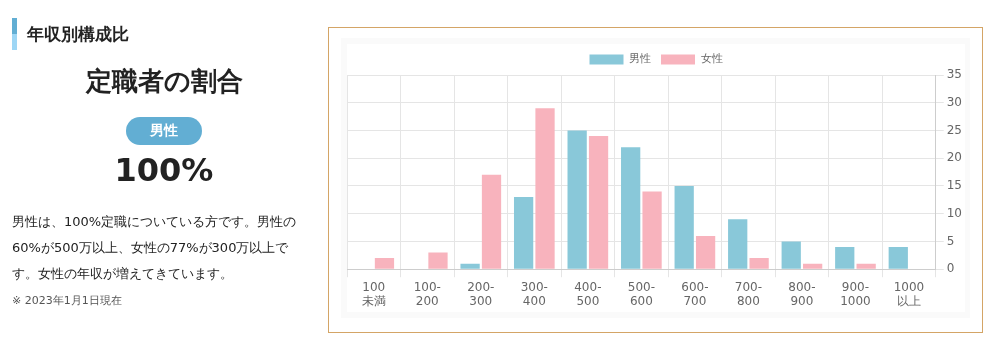 This screenshot has width=1006, height=348. Describe the element at coordinates (954, 185) in the screenshot. I see `y-tick-label: 15` at that location.